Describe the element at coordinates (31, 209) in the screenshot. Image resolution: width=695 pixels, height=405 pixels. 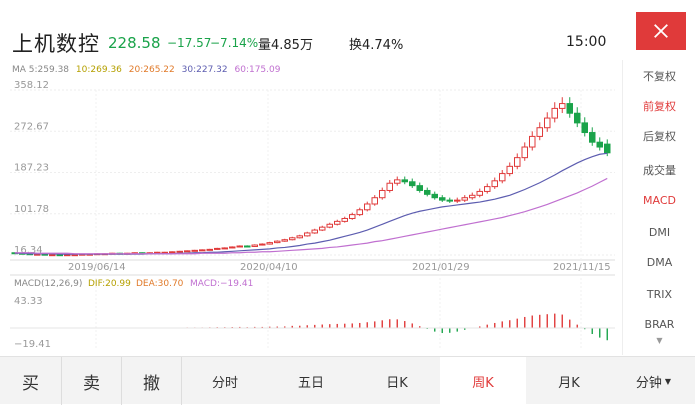
I see `y-tick-label: 101.78` at that location.